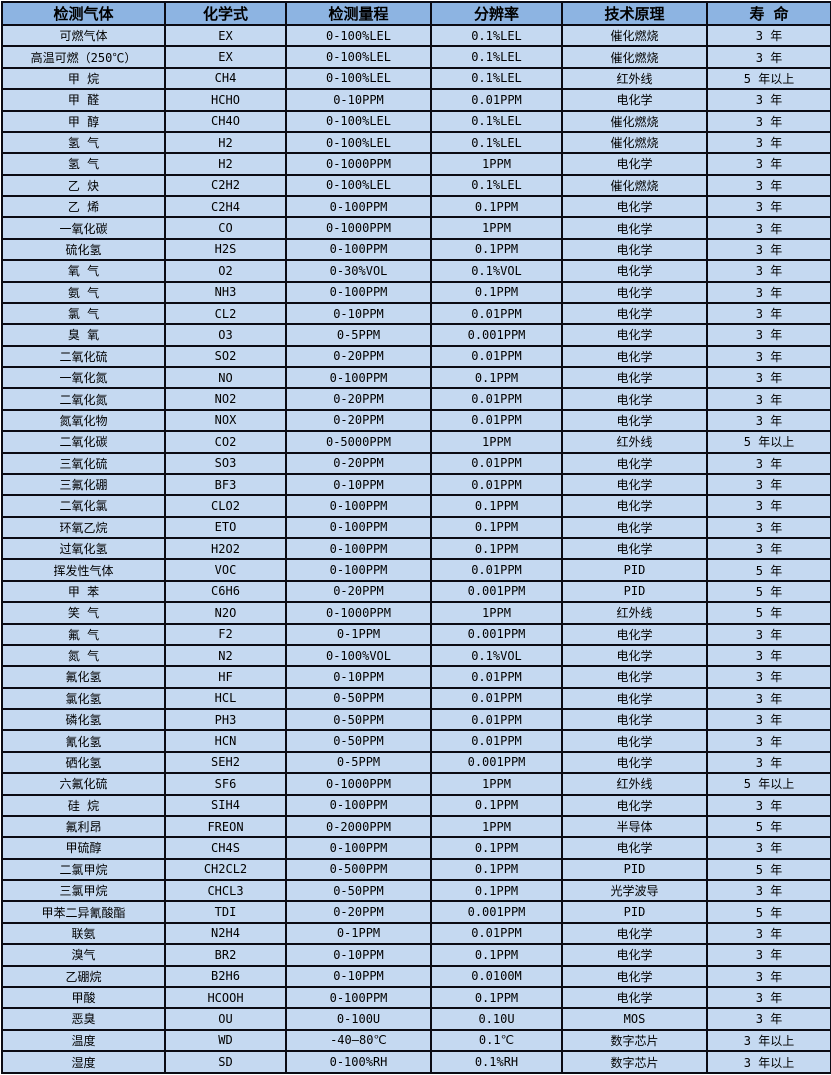  Describe the element at coordinates (83, 484) in the screenshot. I see `cell-gas: 三氟化硼` at that location.